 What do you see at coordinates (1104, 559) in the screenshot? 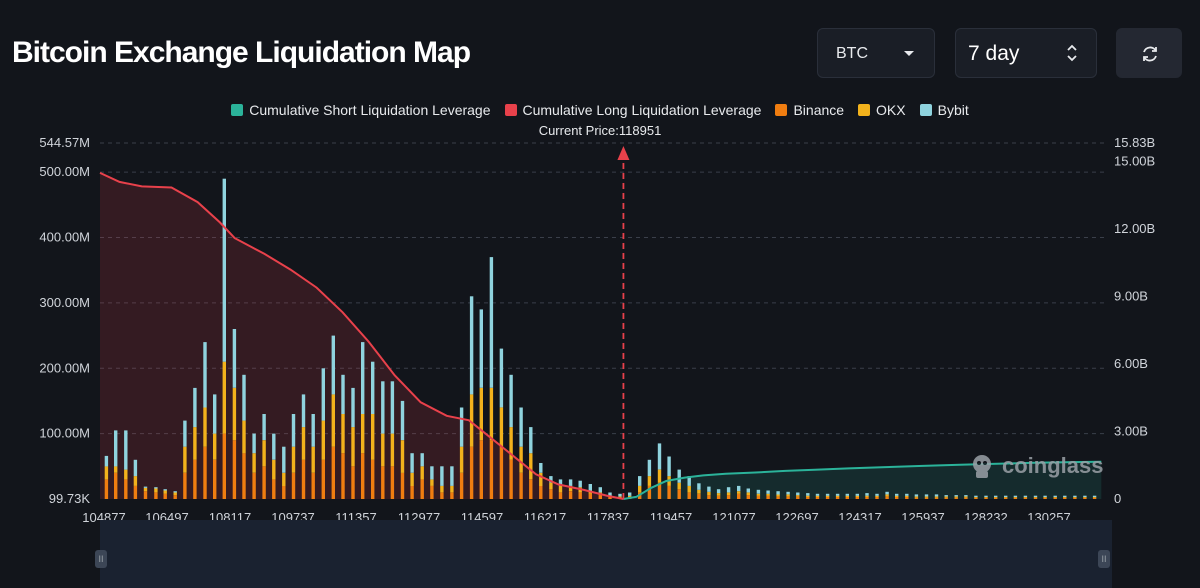
I see `scroller-handle-right: II` at bounding box center [1104, 559].